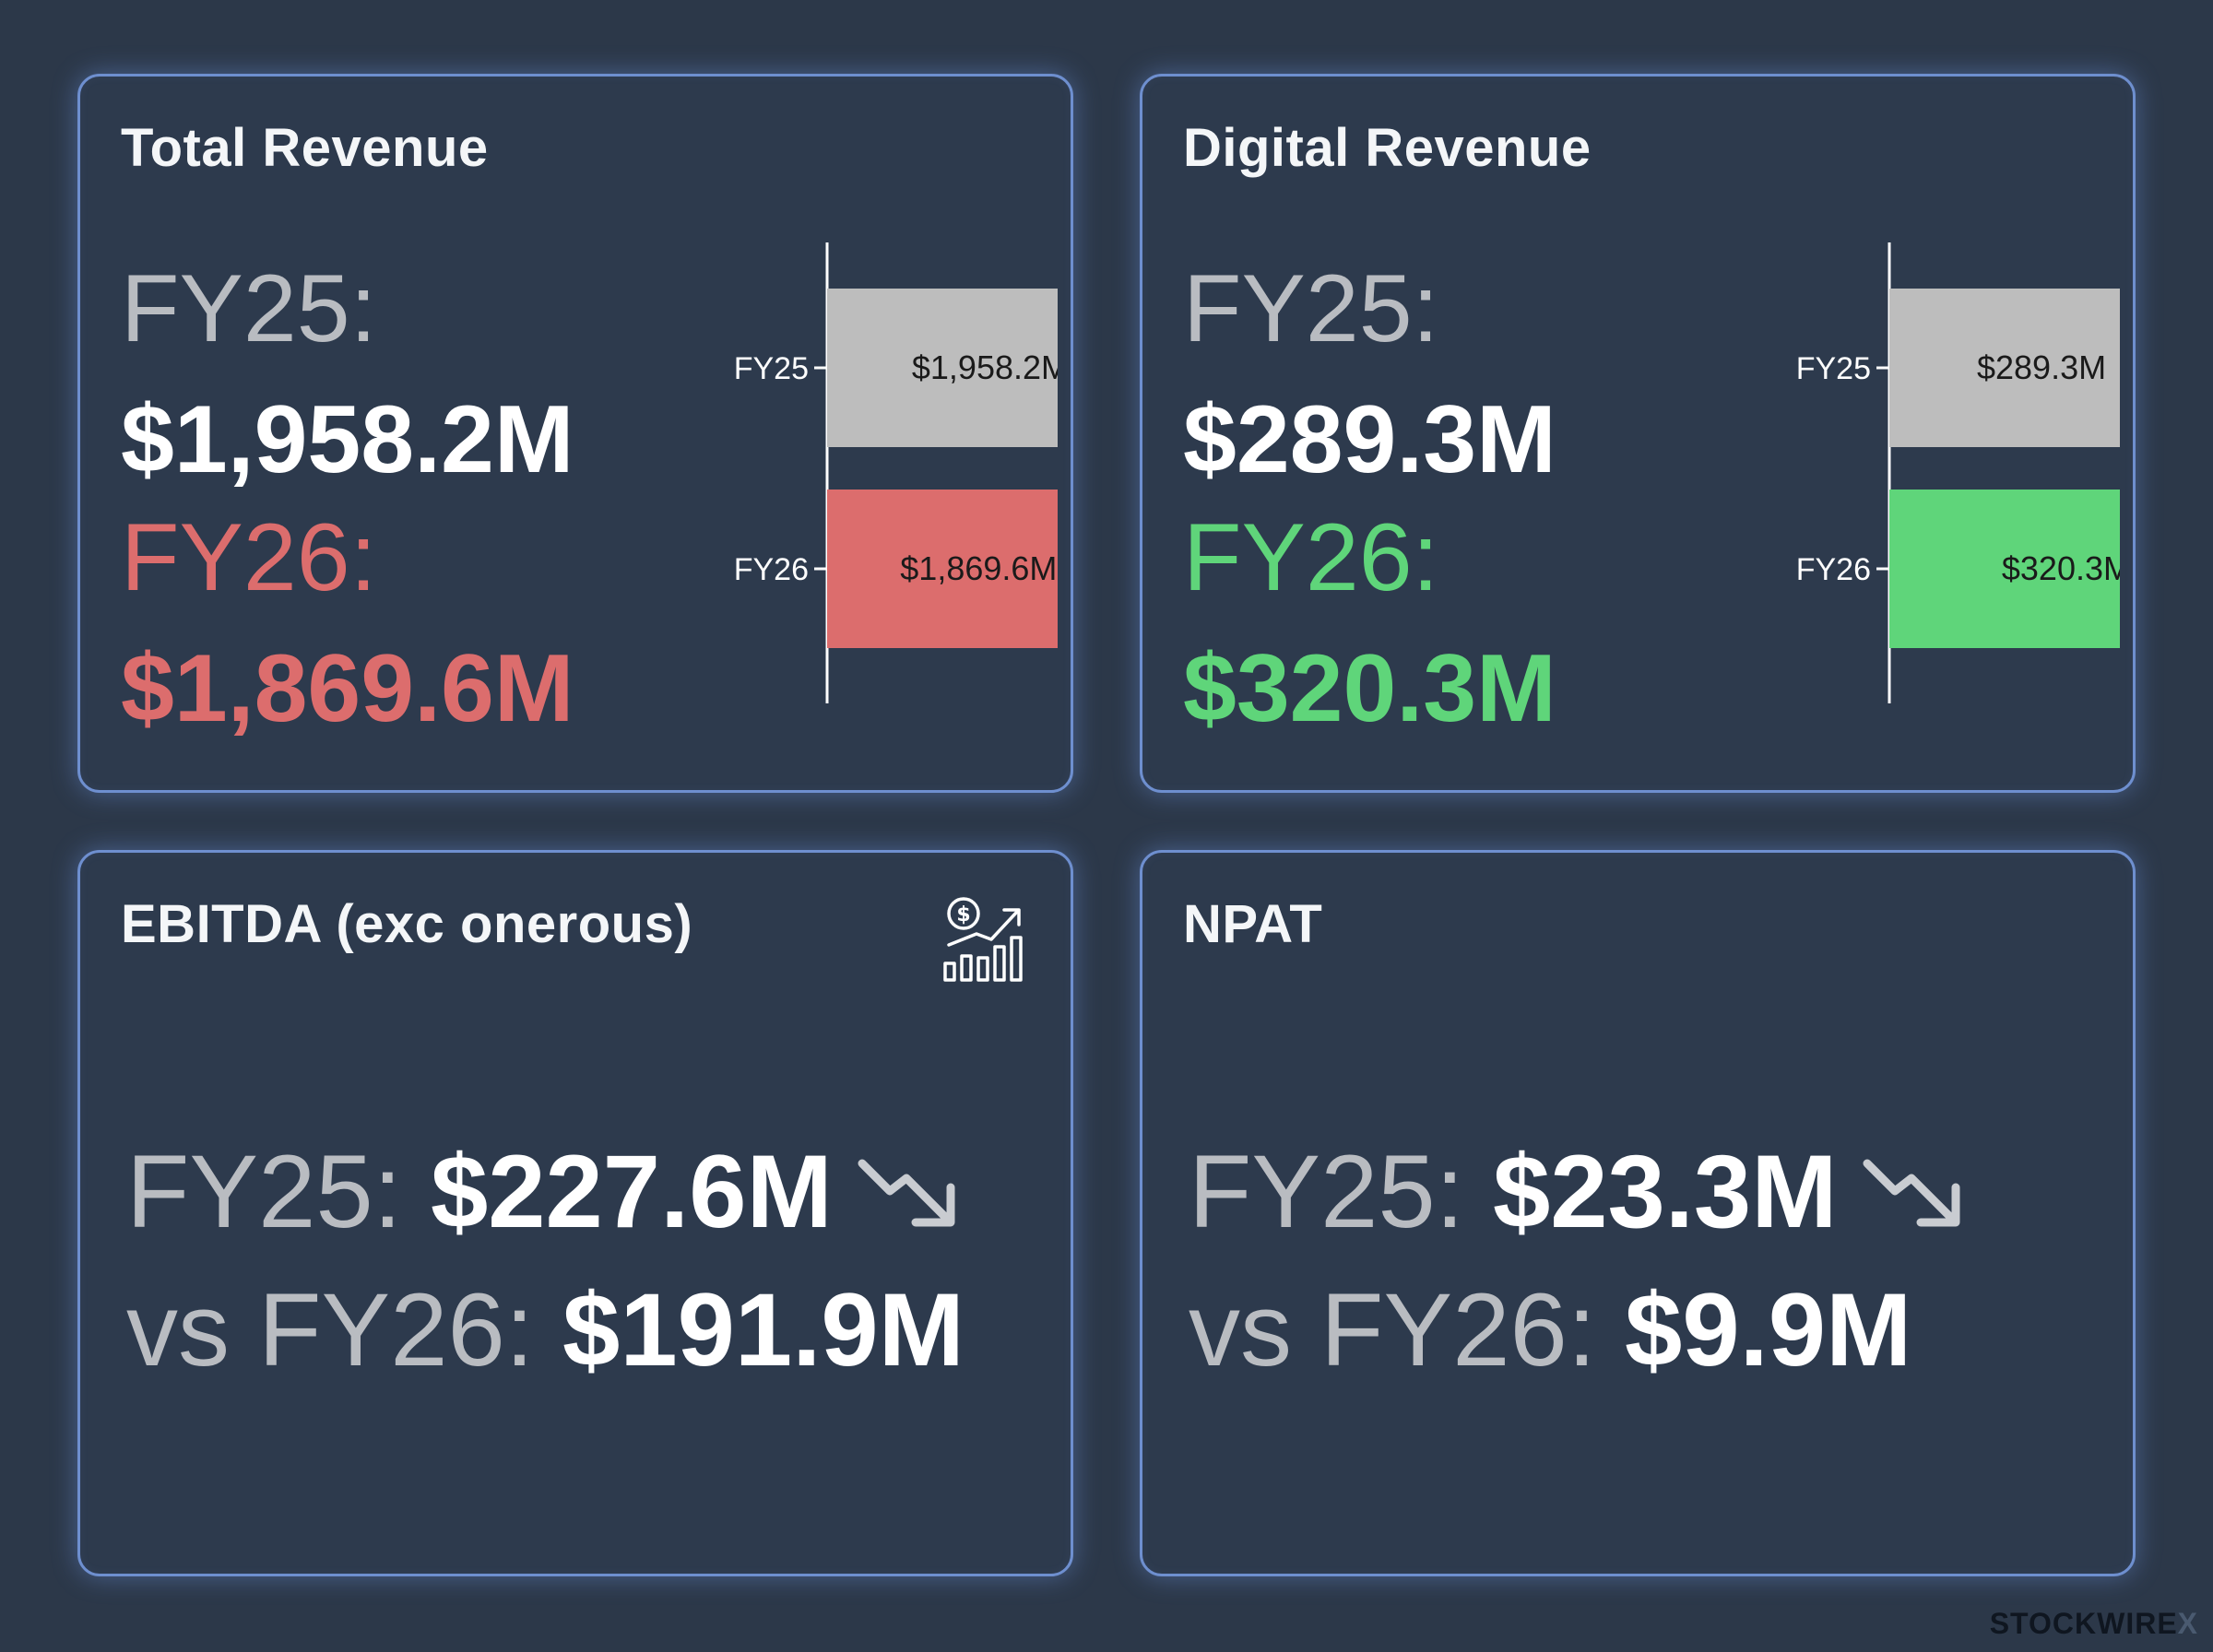 The image size is (2213, 1652). I want to click on fy25-comparison-line: FY25: $23.3M, so click(1580, 1192).